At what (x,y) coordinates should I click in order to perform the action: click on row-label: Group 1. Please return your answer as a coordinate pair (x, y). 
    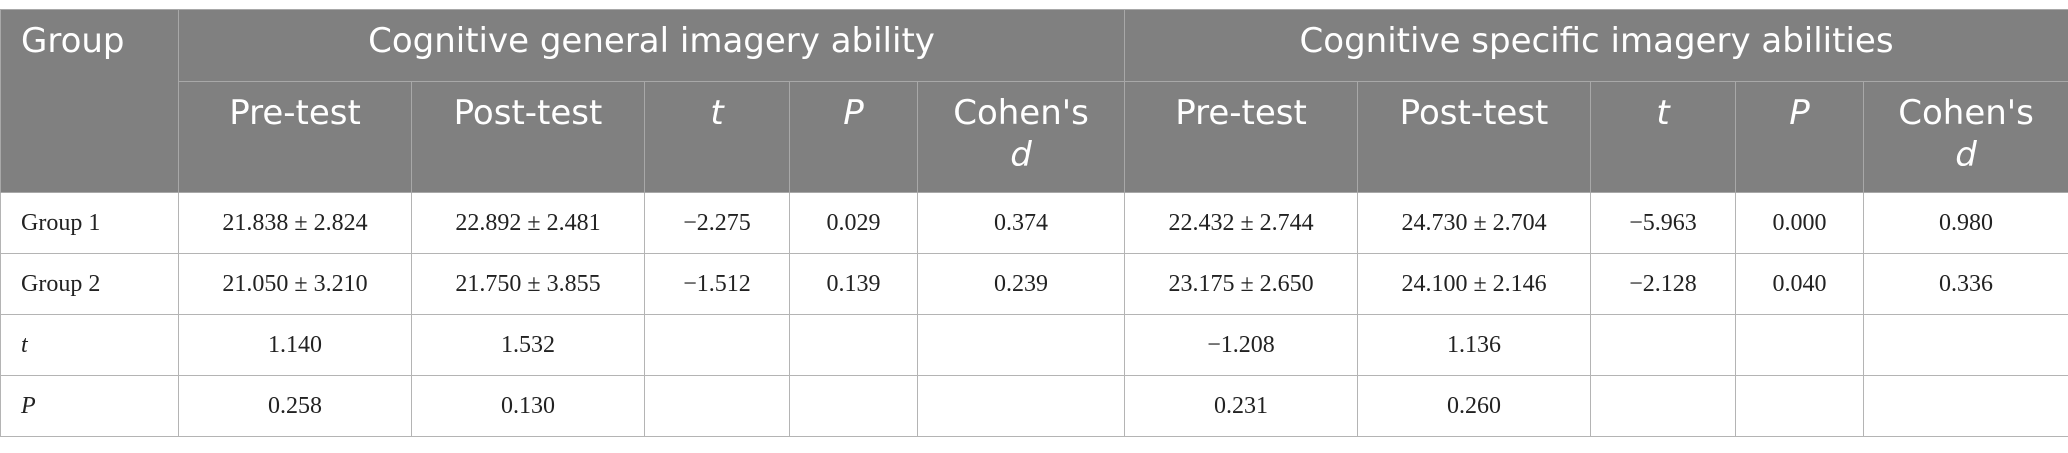
    Looking at the image, I should click on (89, 223).